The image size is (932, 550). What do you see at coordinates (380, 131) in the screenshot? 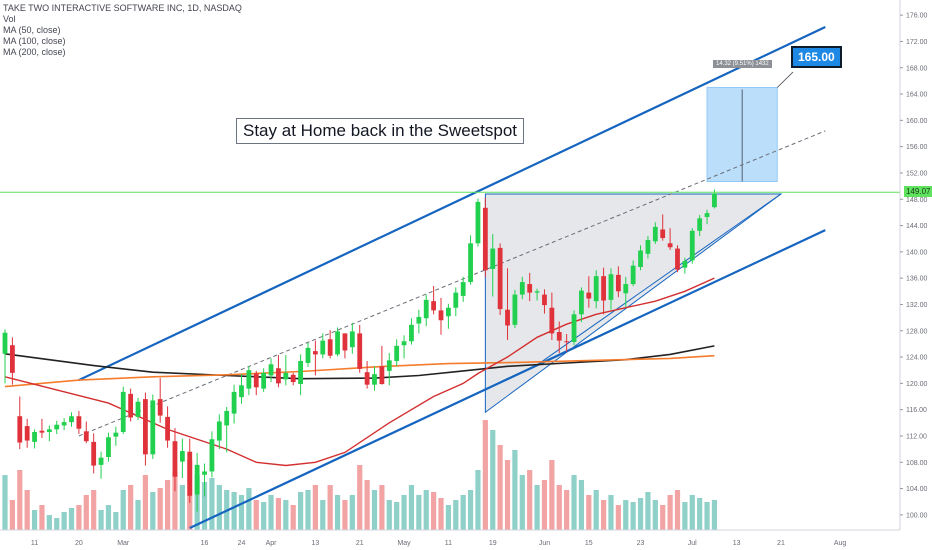
I see `text-annotation: Stay at Home back in the Sweetspot` at bounding box center [380, 131].